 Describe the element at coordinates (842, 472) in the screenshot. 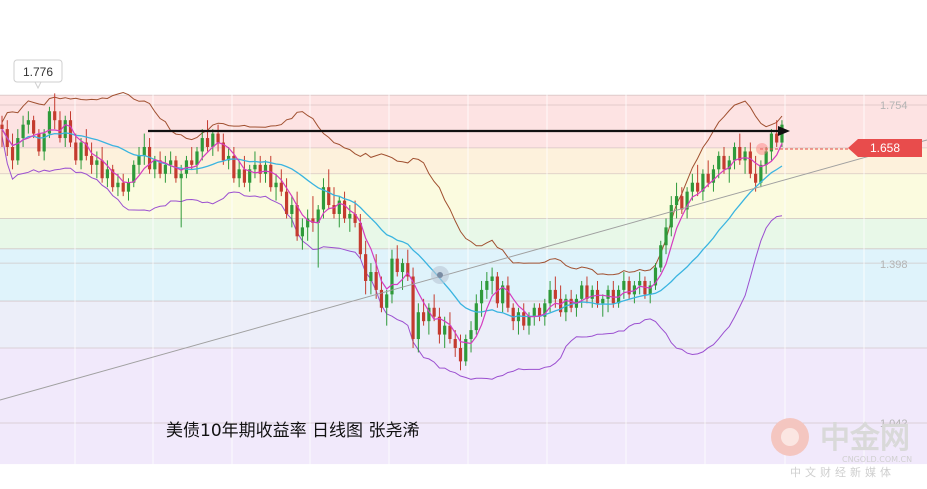

I see `brand-tagline: 中文财经新媒体` at that location.